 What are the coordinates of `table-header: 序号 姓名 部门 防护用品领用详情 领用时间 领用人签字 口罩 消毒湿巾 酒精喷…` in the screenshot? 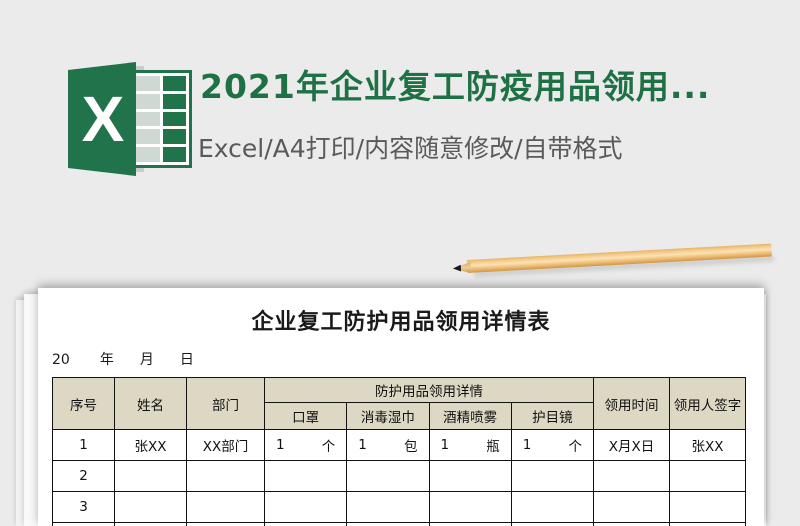 It's located at (399, 403).